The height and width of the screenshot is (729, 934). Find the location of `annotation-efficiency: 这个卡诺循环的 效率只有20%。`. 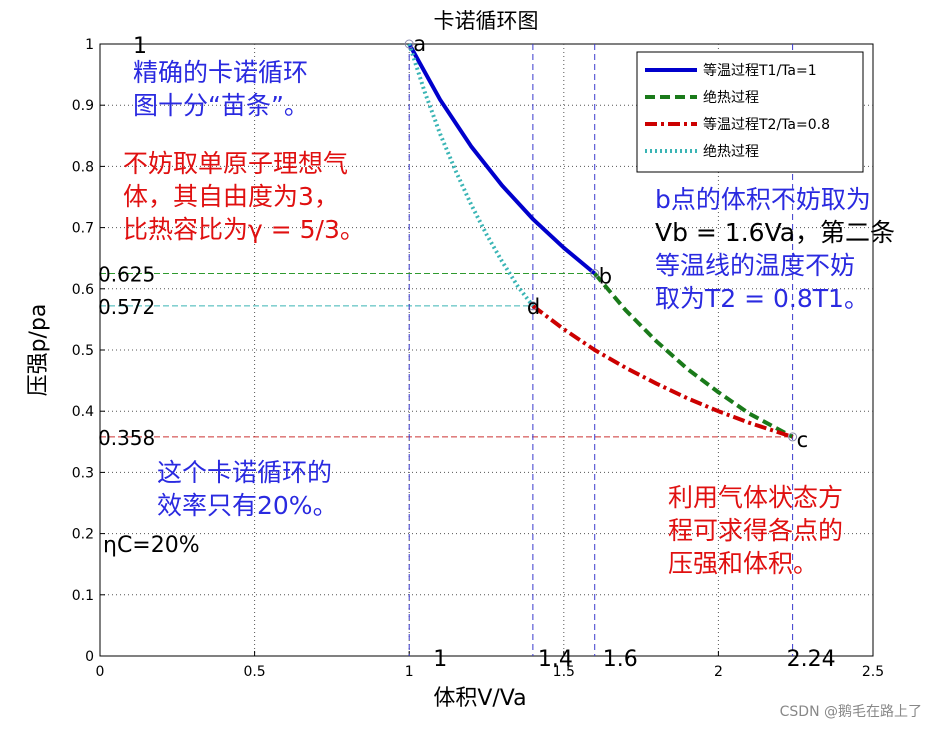

annotation-efficiency: 这个卡诺循环的 效率只有20%。 is located at coordinates (247, 489).